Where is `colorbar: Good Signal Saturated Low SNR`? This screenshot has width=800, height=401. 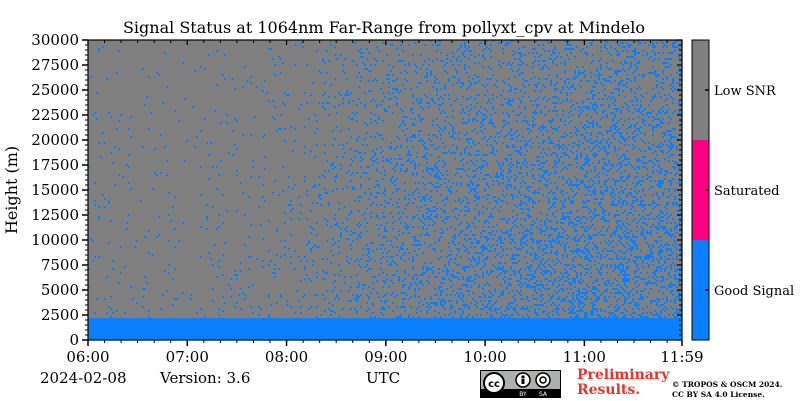 colorbar: Good Signal Saturated Low SNR is located at coordinates (742, 190).